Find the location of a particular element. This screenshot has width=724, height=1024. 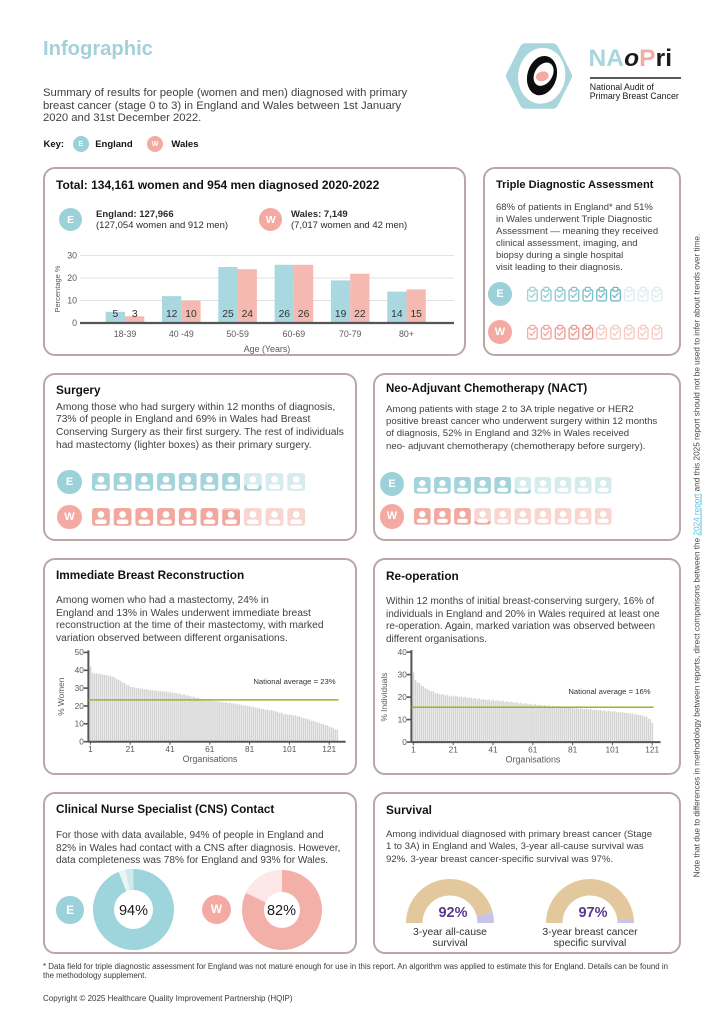

svg-text: 50-59 is located at coordinates (237, 334).